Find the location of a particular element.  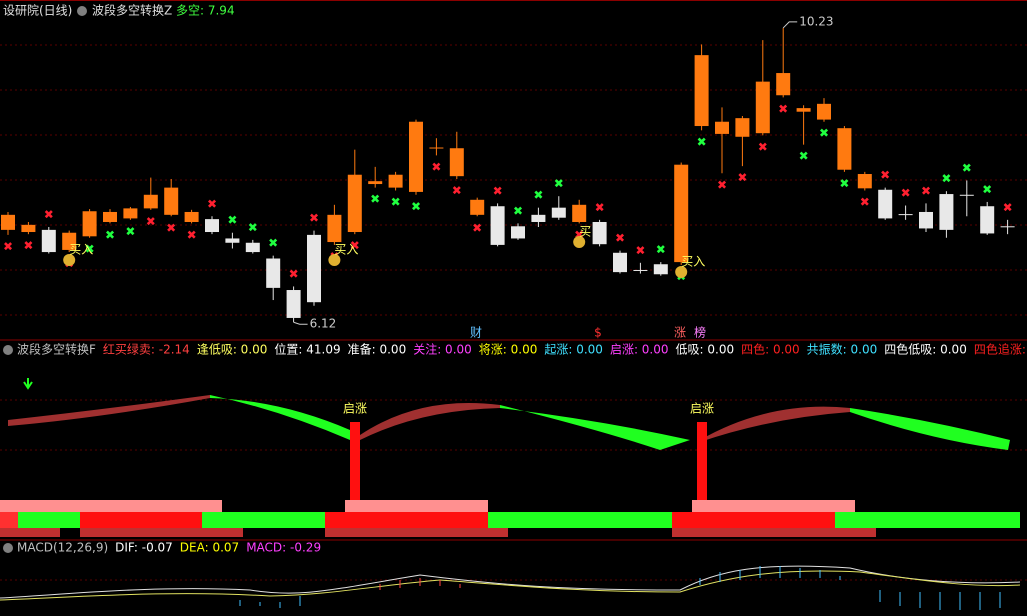

header-item: 起涨: 0.00 is located at coordinates (573, 349).